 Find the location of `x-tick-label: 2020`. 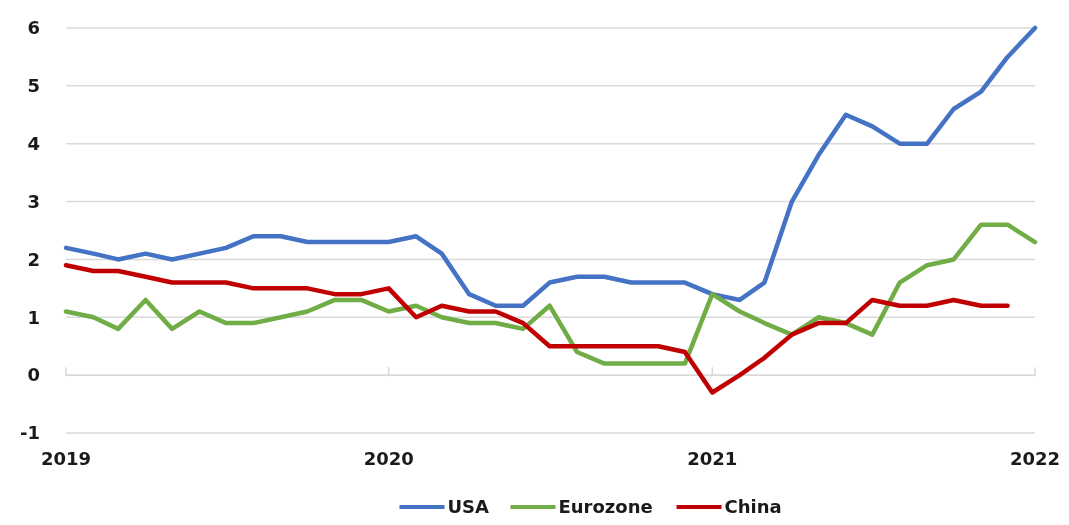

x-tick-label: 2020 is located at coordinates (388, 458).